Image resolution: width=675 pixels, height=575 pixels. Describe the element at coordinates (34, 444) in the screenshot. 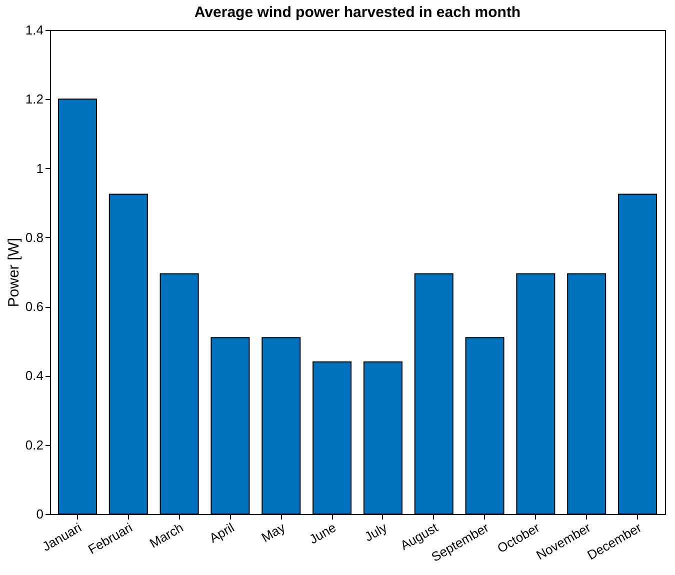

I see `y-tick-label: 0.2` at that location.